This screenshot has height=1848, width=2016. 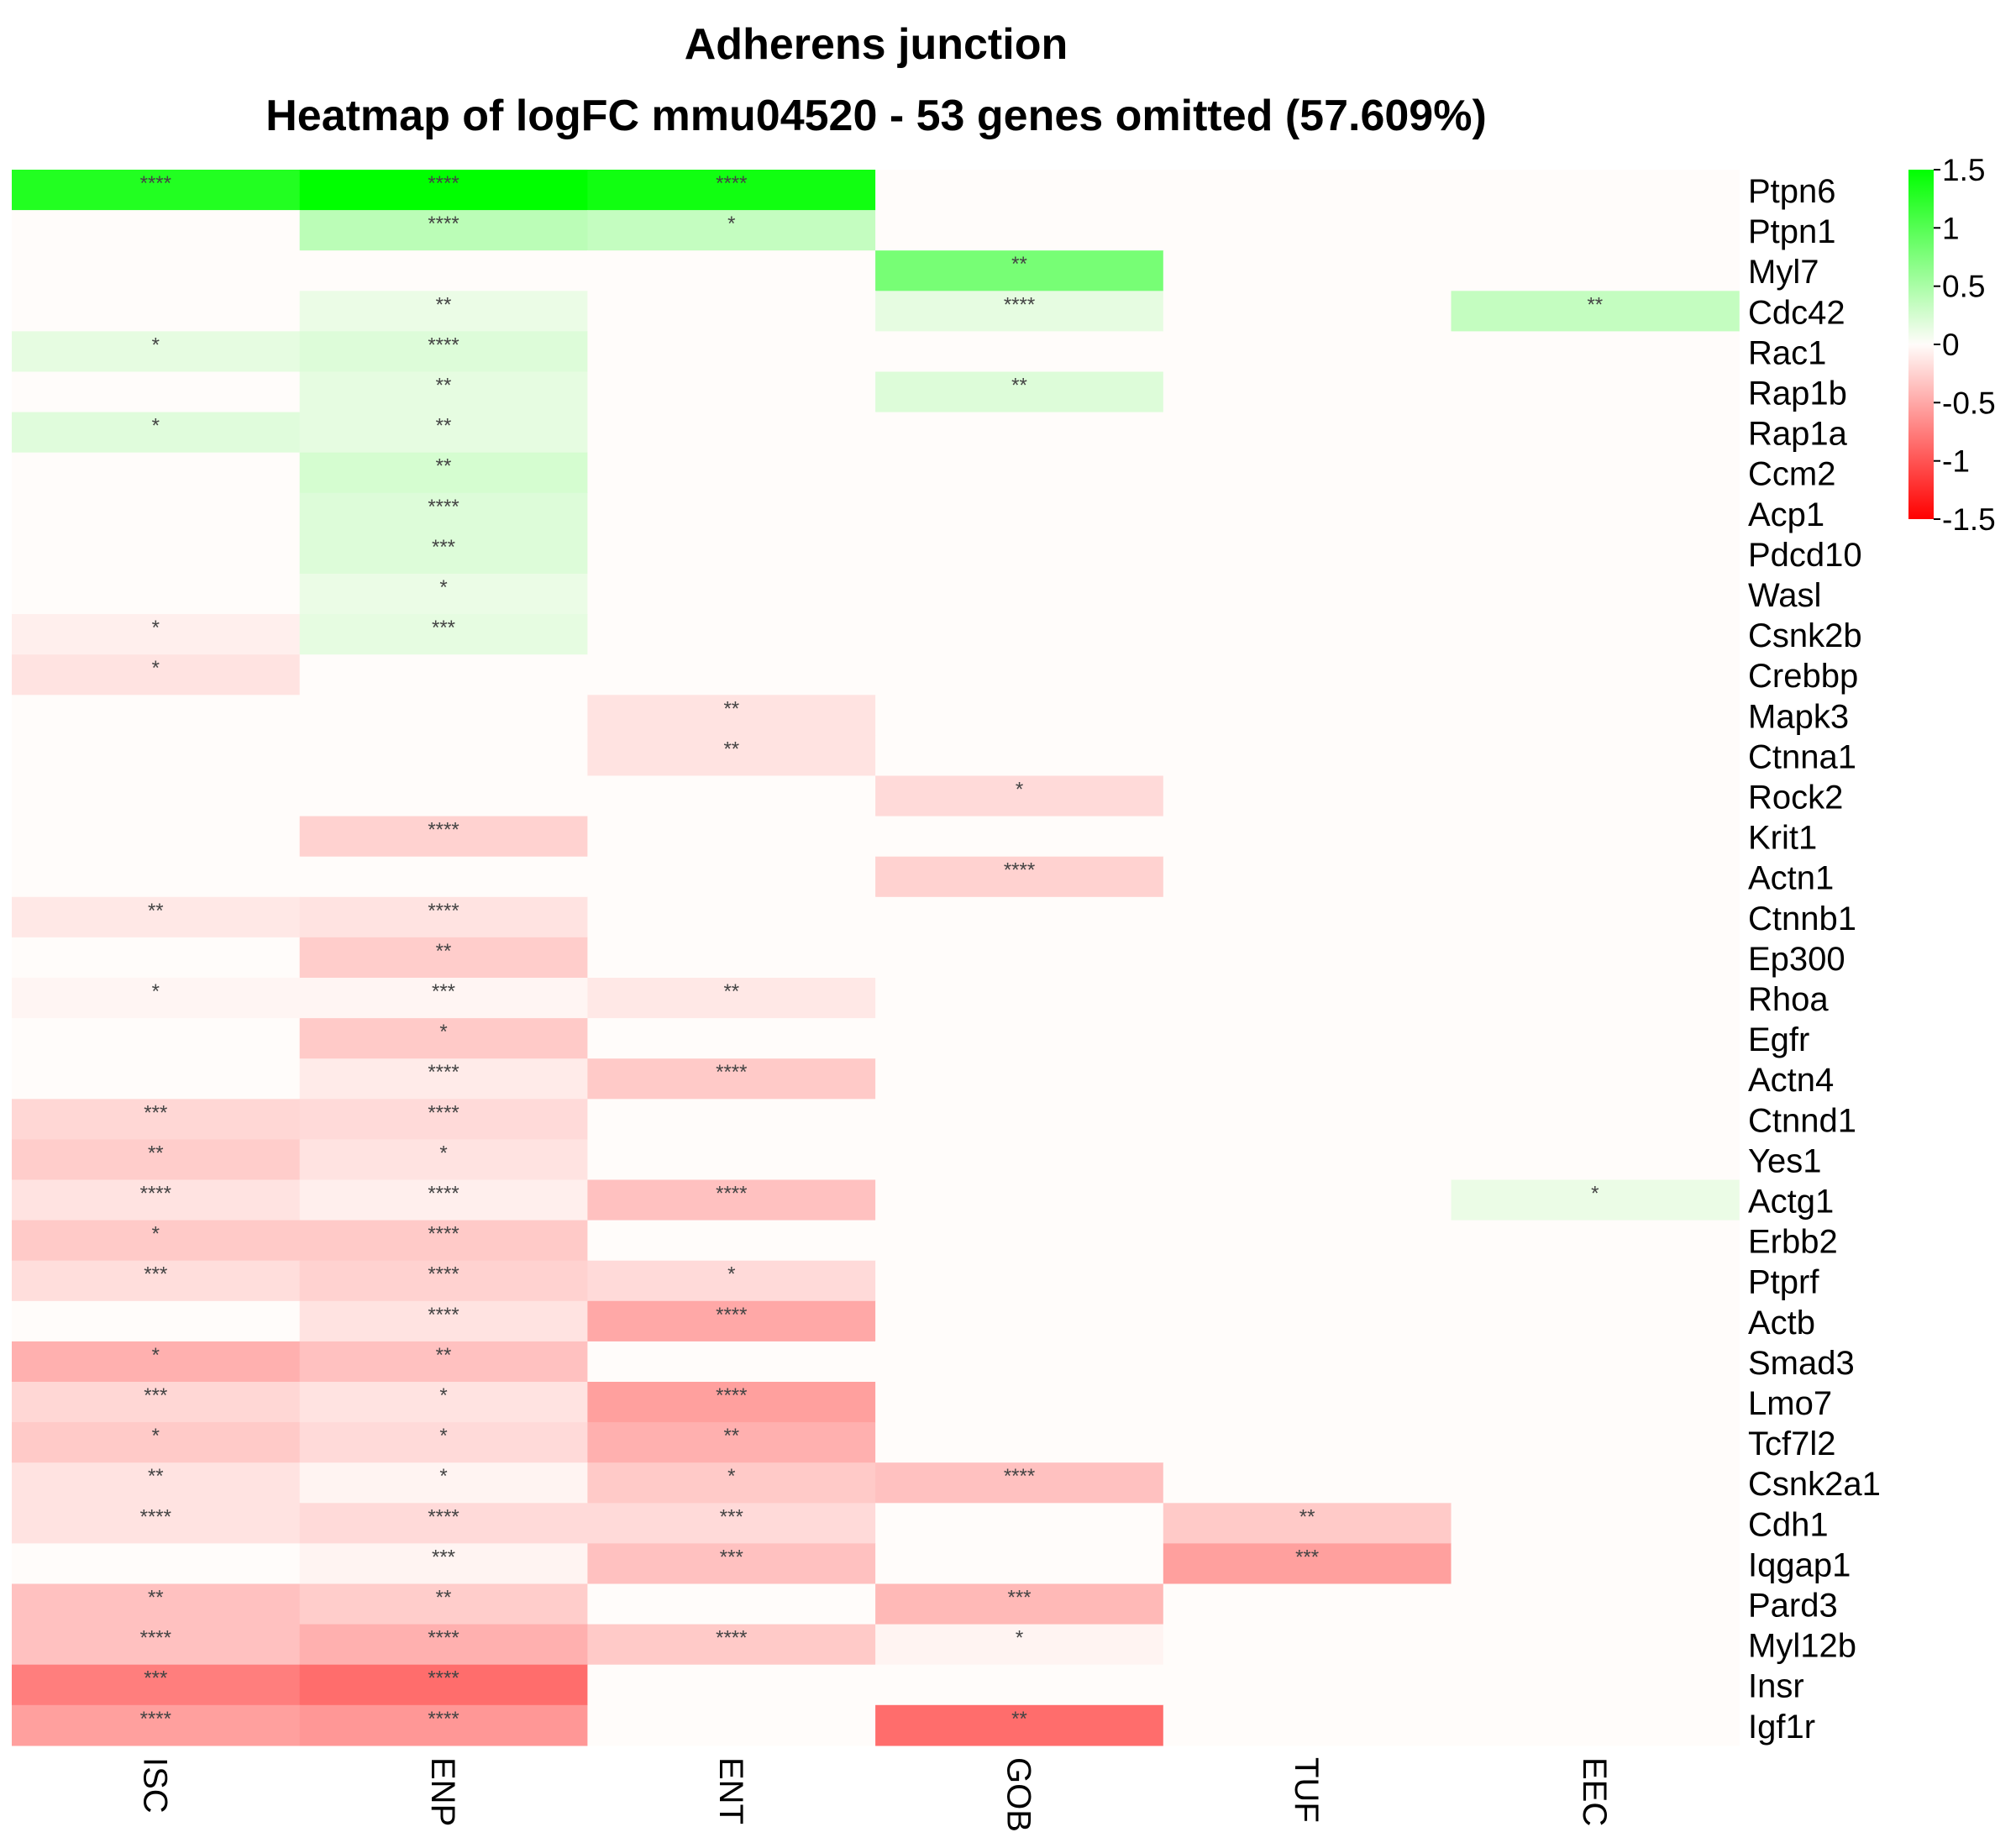 What do you see at coordinates (1778, 1039) in the screenshot?
I see `row-label: Egfr` at bounding box center [1778, 1039].